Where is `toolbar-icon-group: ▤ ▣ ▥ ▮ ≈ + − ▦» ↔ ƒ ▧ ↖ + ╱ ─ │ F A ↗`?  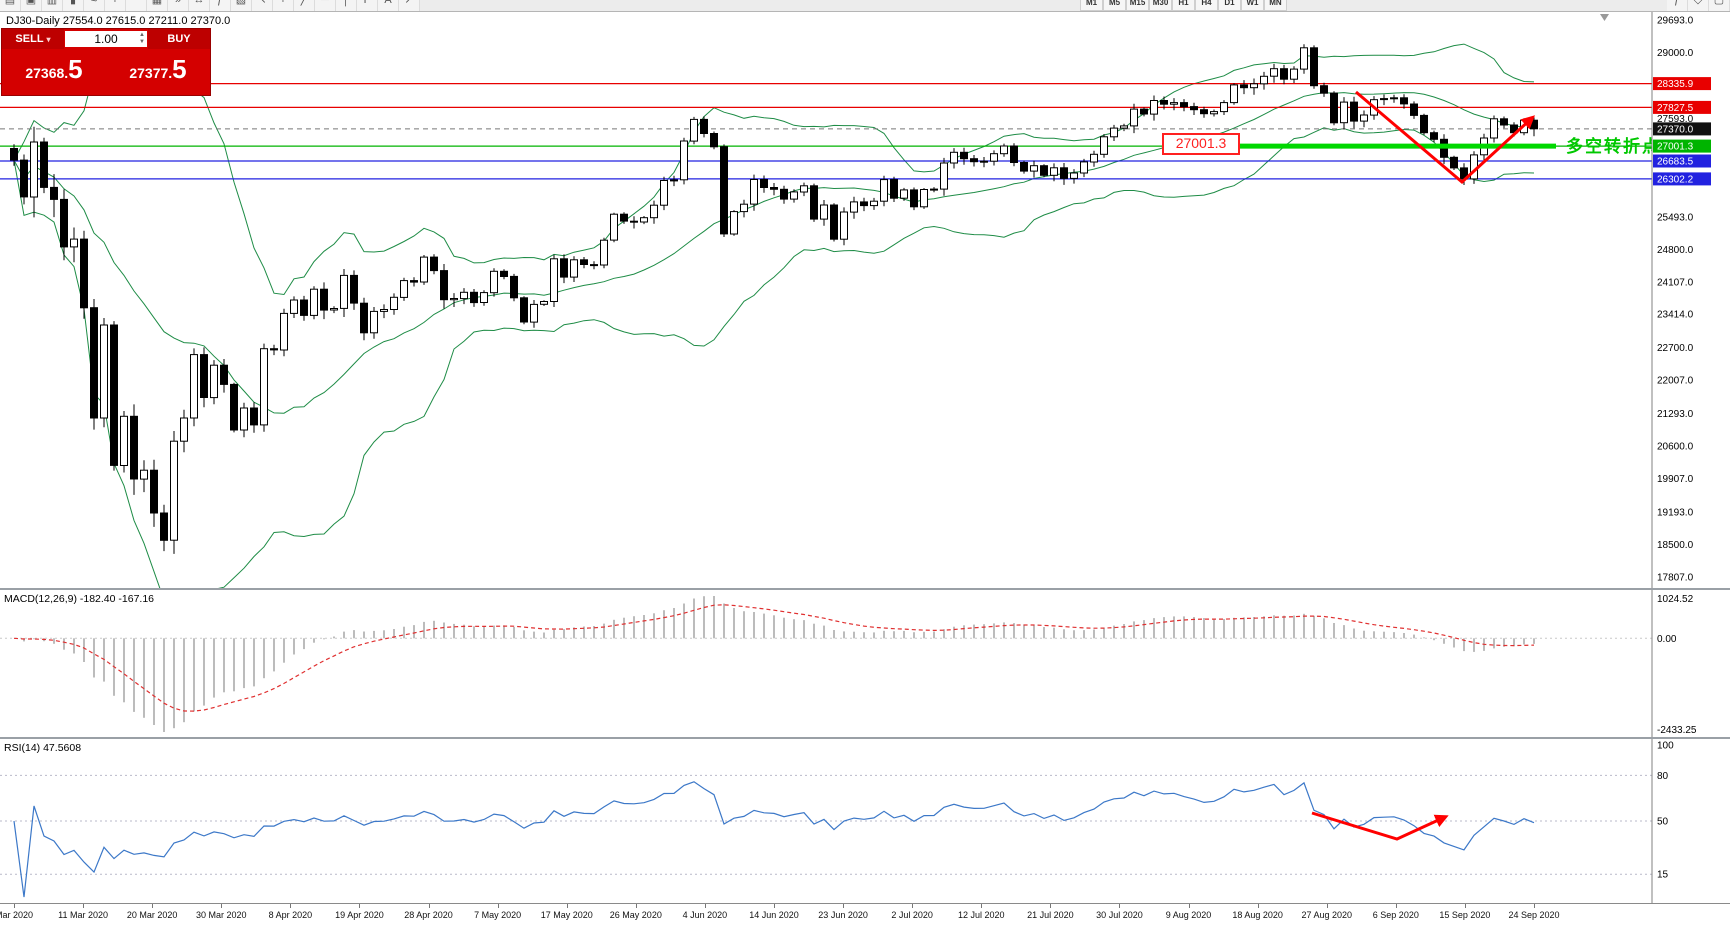 toolbar-icon-group: ▤ ▣ ▥ ▮ ≈ + − ▦» ↔ ƒ ▧ ↖ + ╱ ─ │ F A ↗ is located at coordinates (210, 5).